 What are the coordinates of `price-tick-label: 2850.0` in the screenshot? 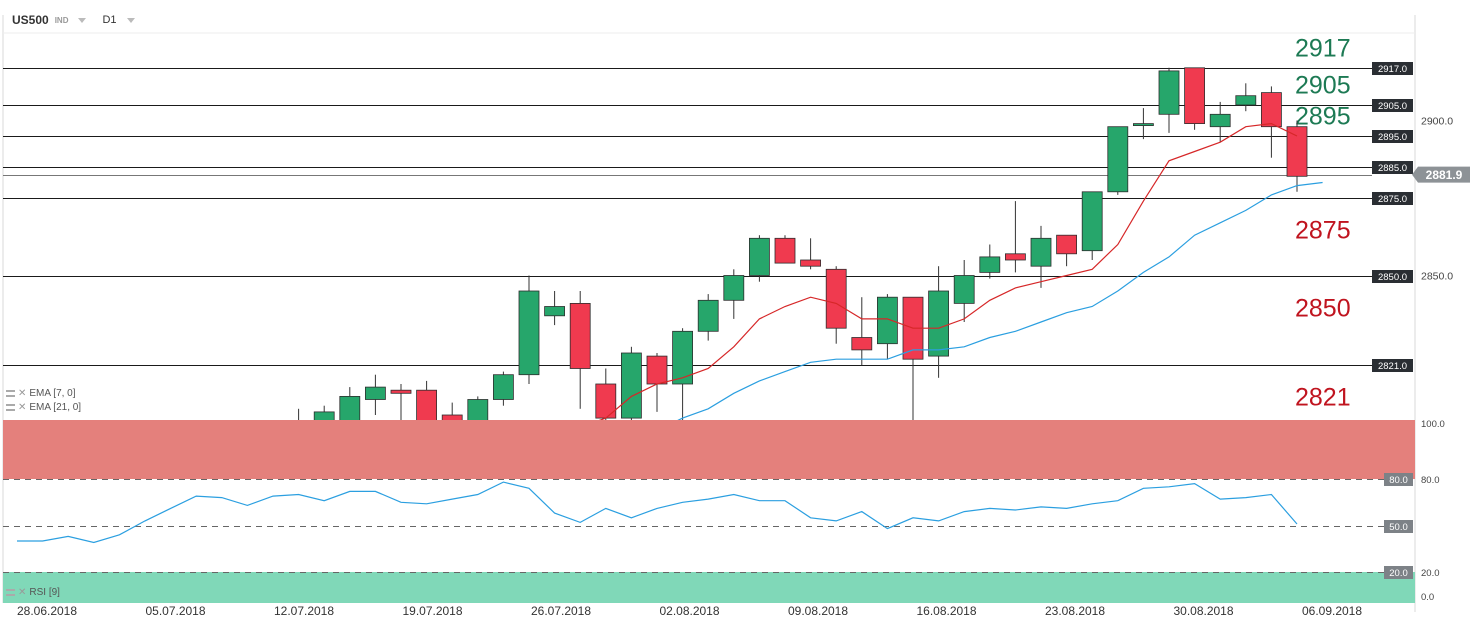 It's located at (1437, 277).